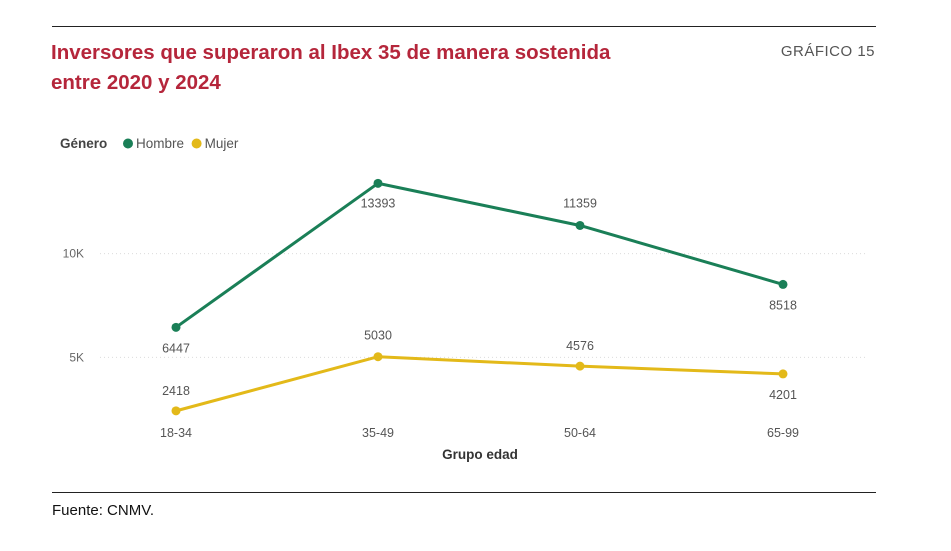 This screenshot has width=951, height=551. I want to click on data-label: 4201, so click(783, 395).